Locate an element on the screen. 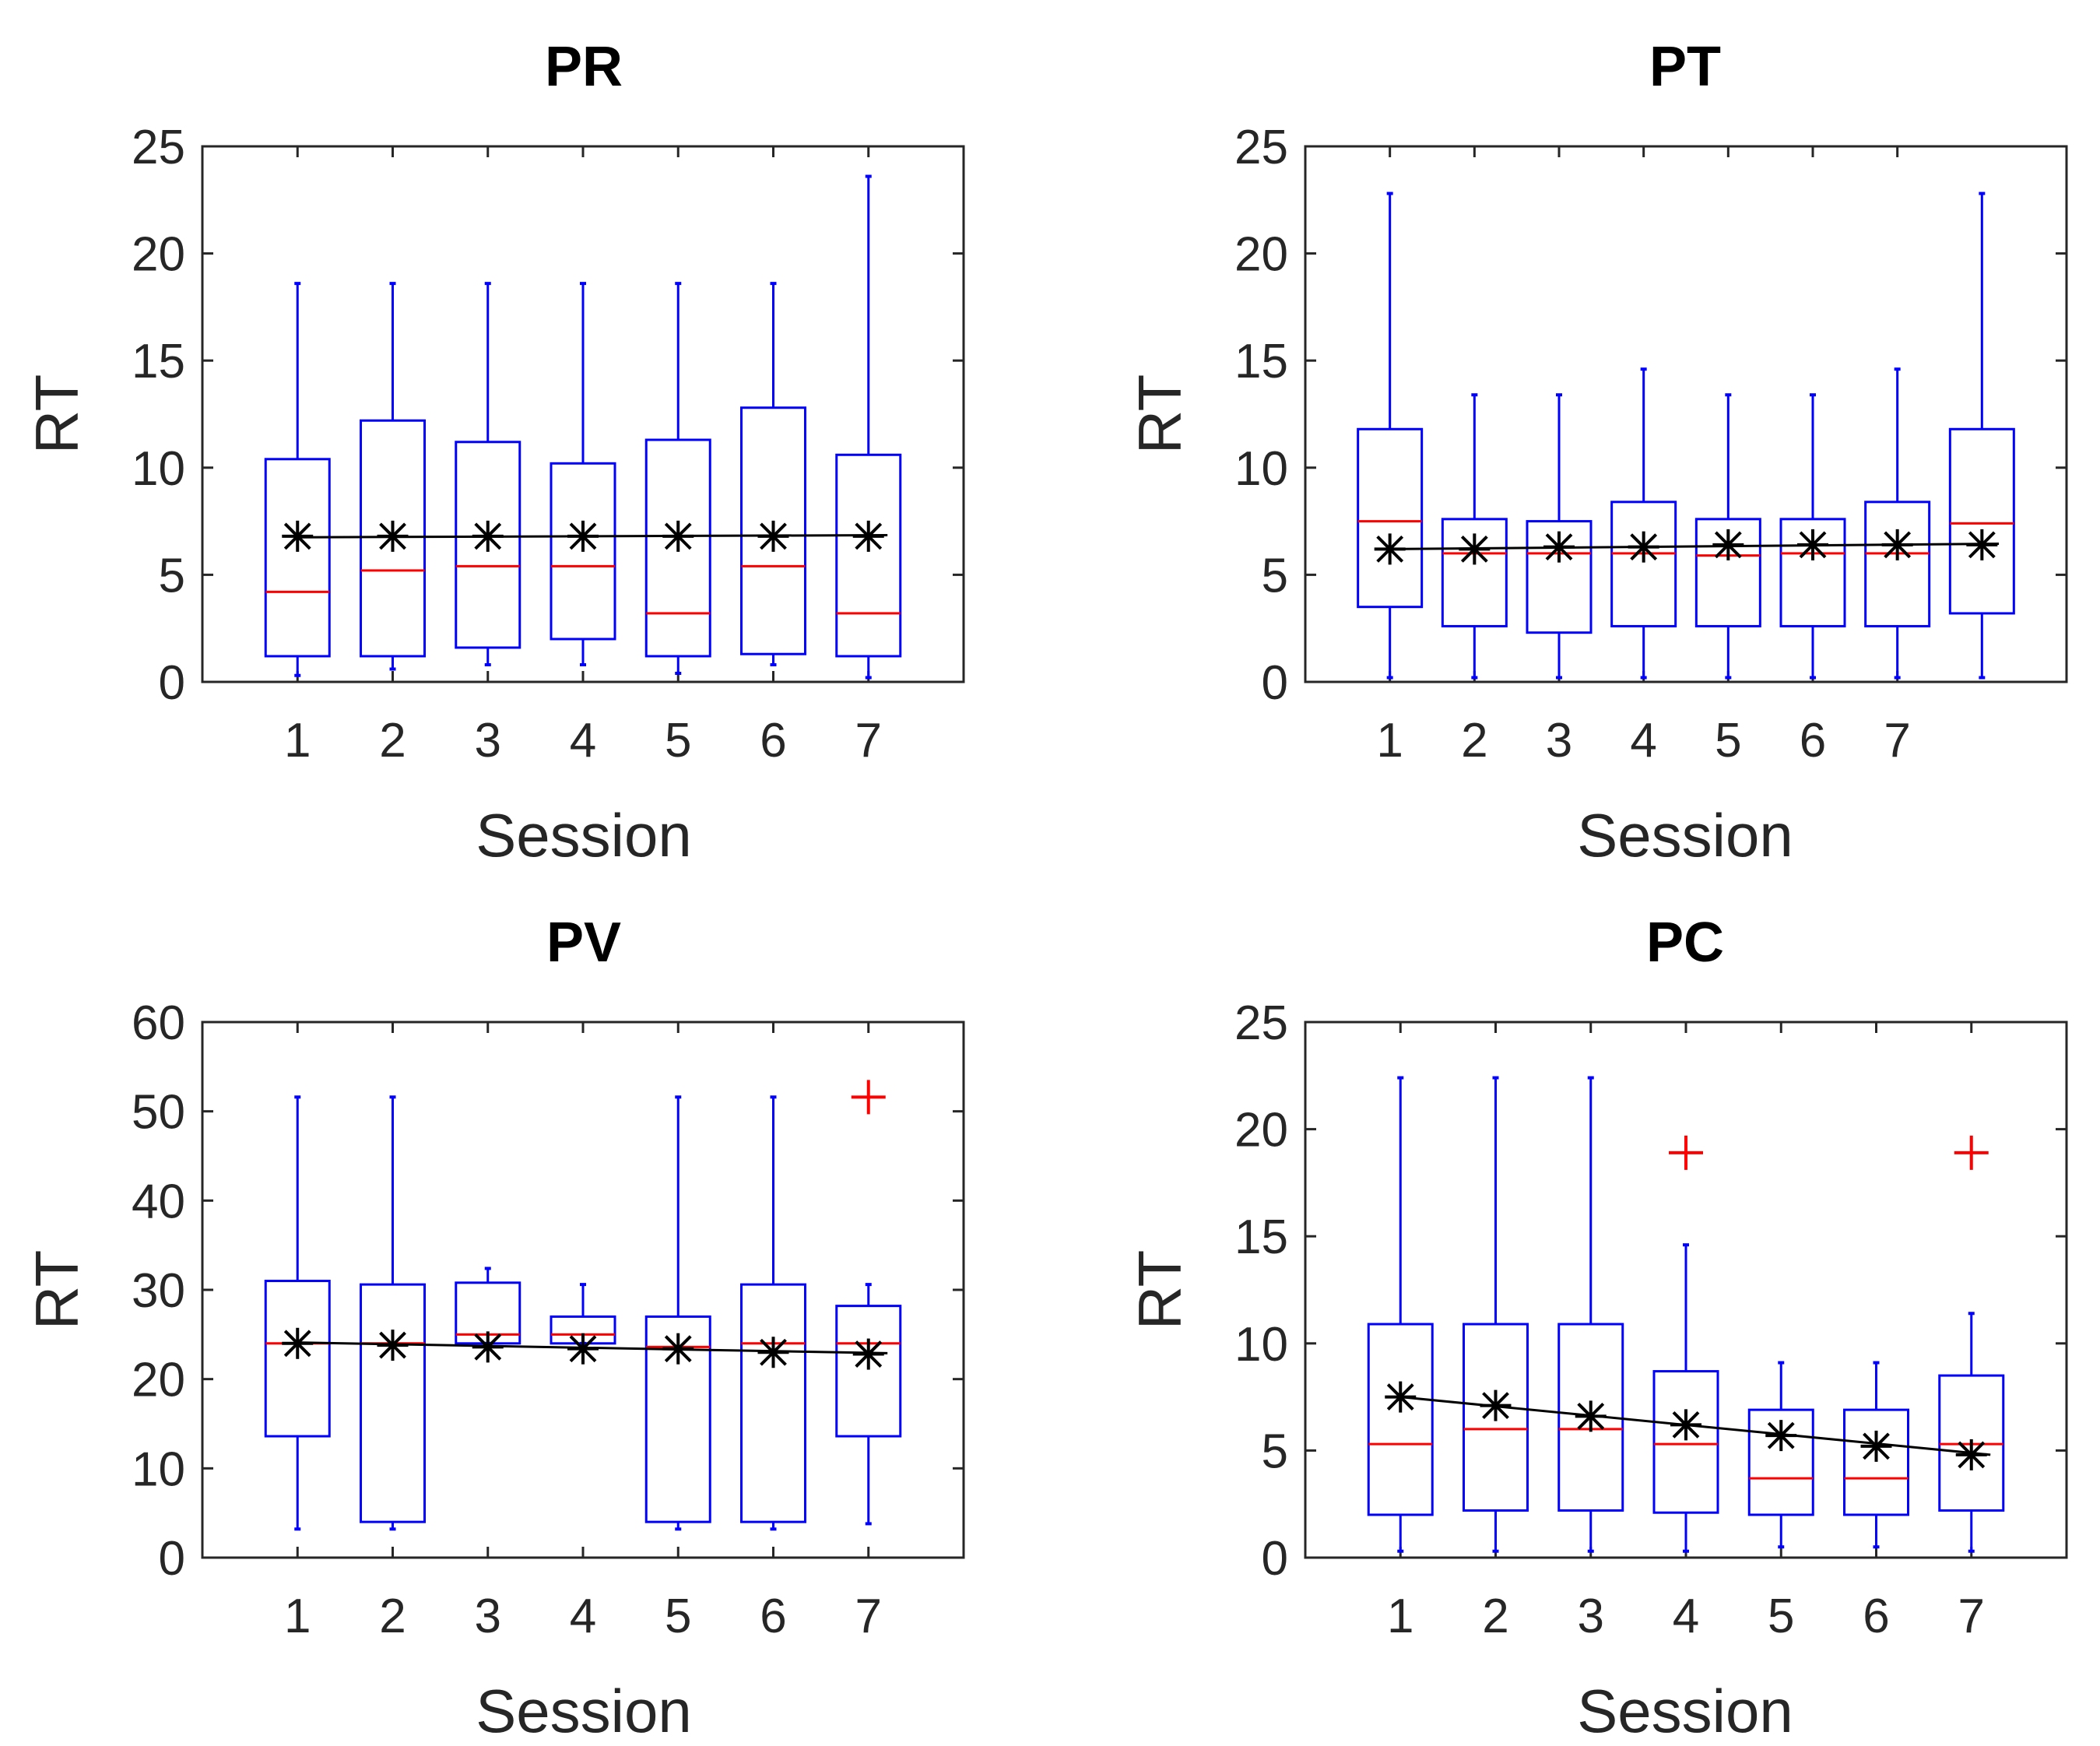 Image resolution: width=2100 pixels, height=1746 pixels. x-tick-label: 6 is located at coordinates (773, 1616).